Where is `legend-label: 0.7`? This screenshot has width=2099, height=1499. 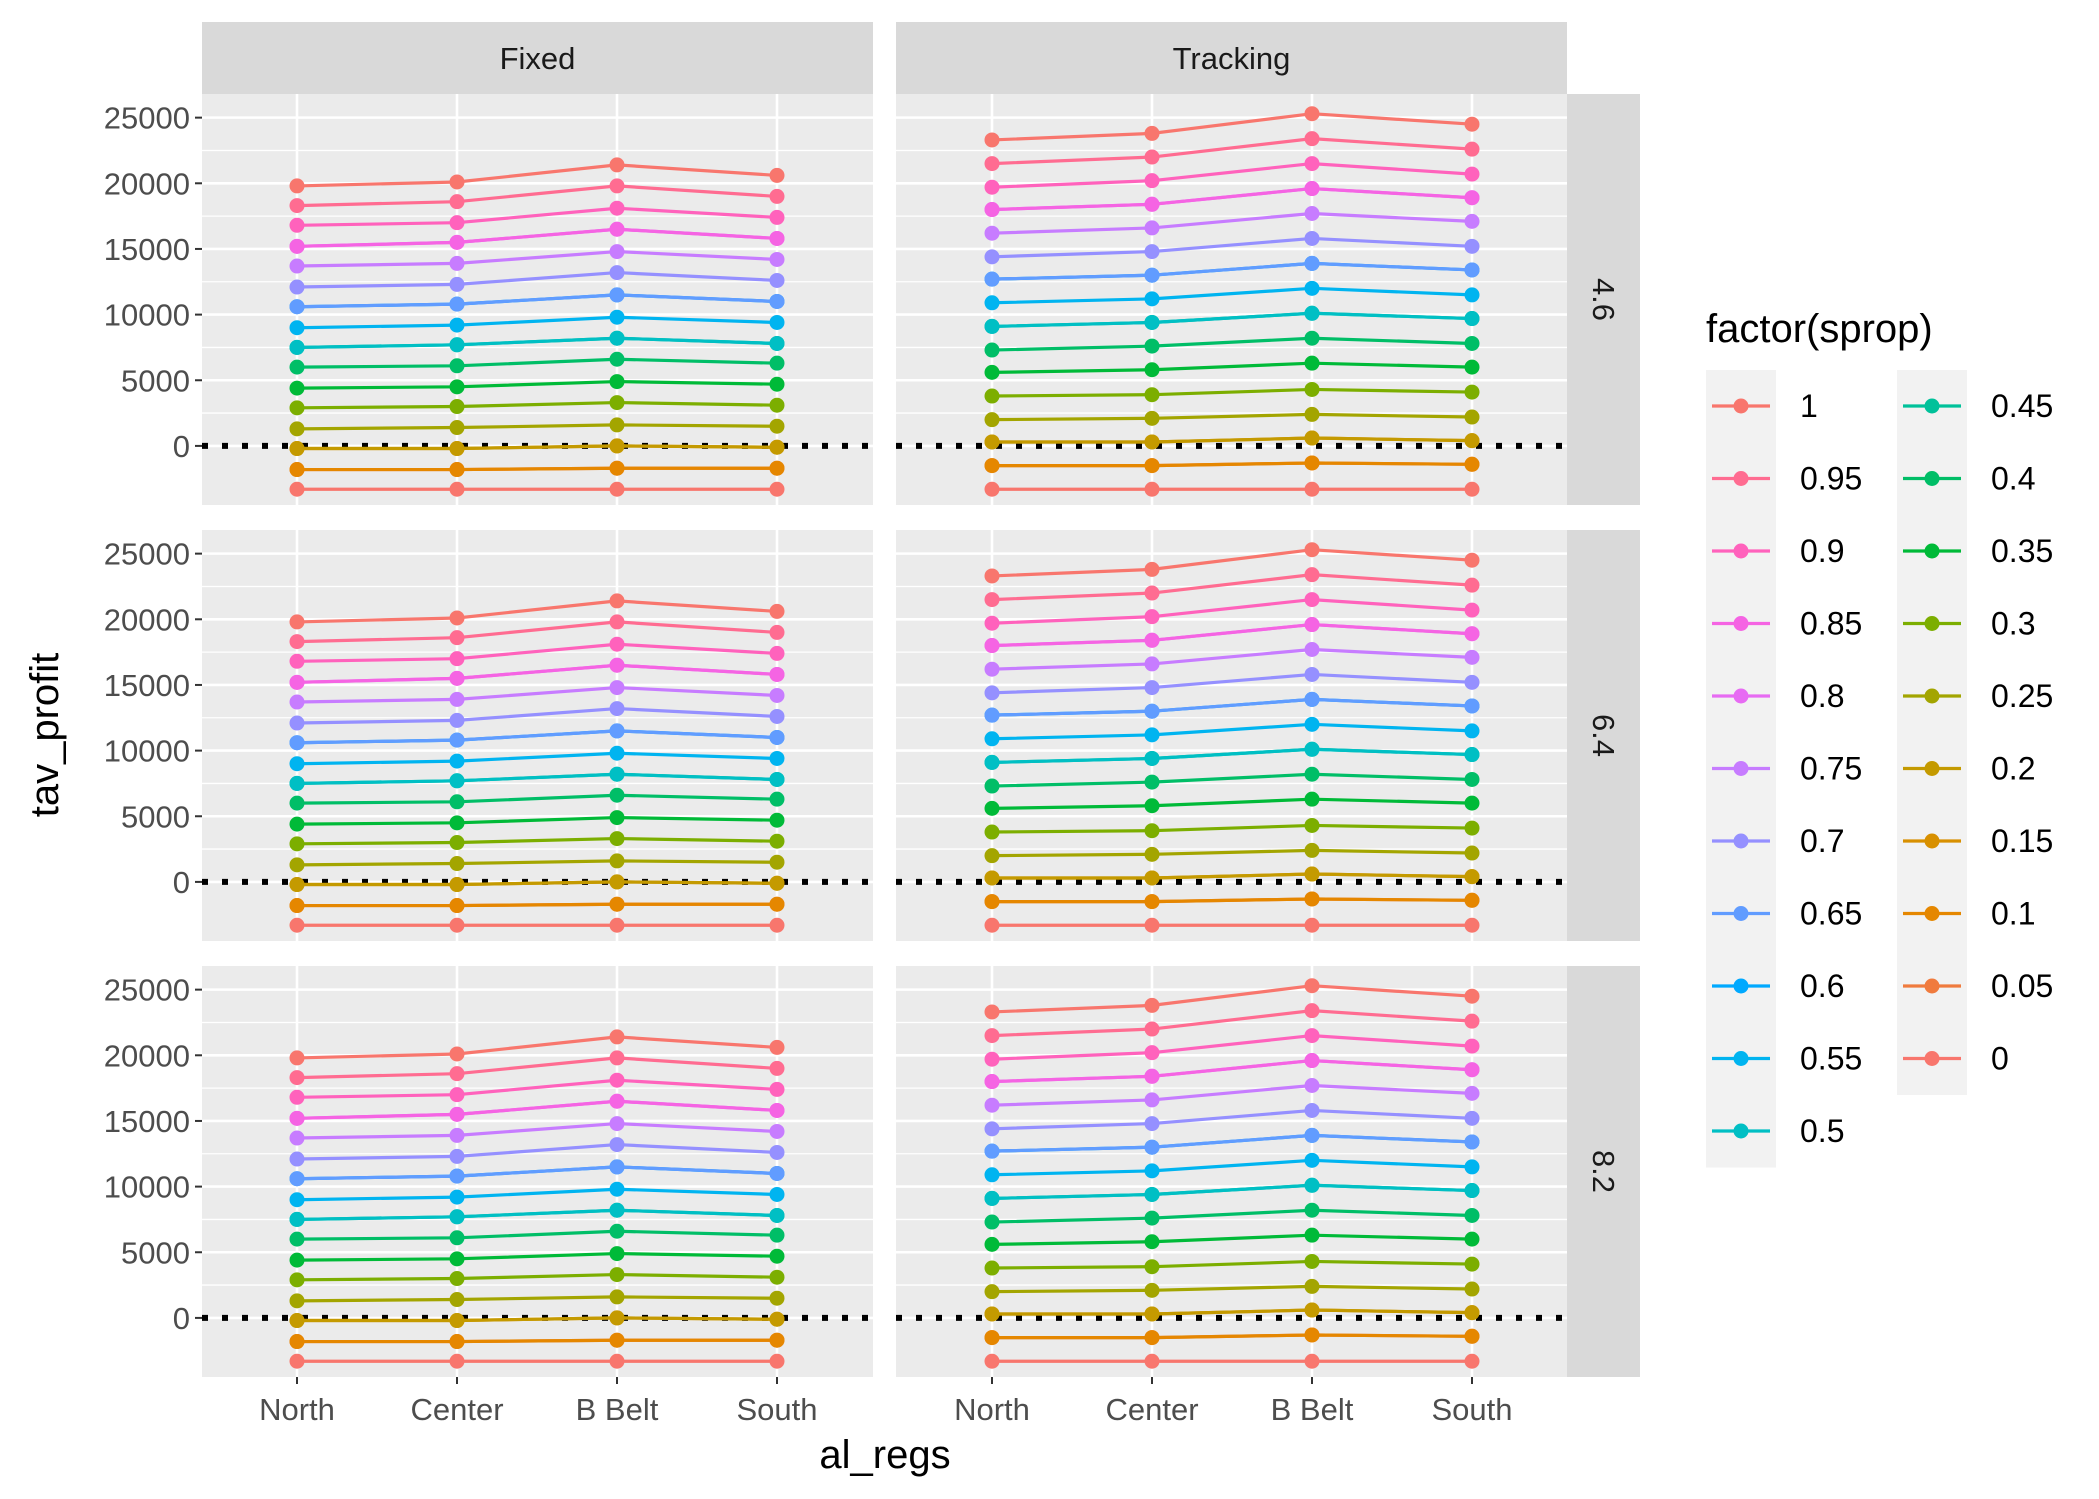 legend-label: 0.7 is located at coordinates (1822, 841).